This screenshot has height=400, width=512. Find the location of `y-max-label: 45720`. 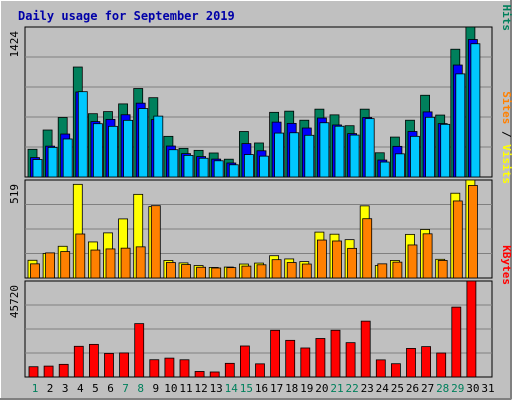

y-max-label: 45720 is located at coordinates (14, 301).